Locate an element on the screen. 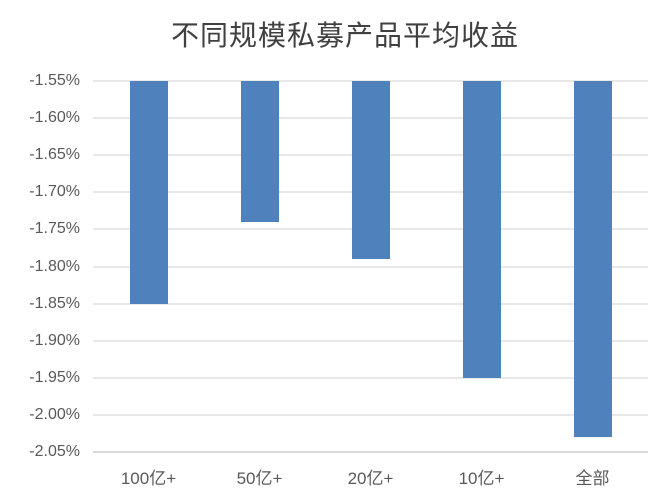 This screenshot has width=650, height=503. x-axis-category-label: 全部 is located at coordinates (592, 478).